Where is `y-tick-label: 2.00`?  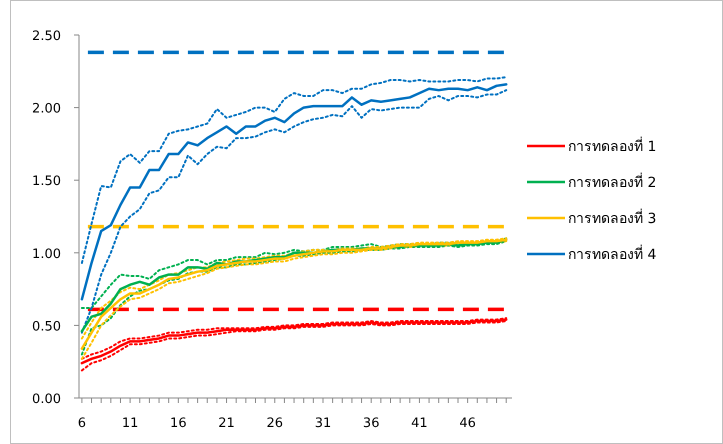
y-tick-label: 2.00 is located at coordinates (46, 109).